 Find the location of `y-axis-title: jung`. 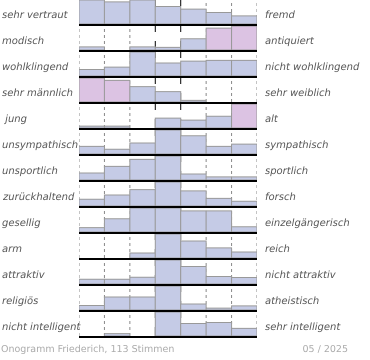

y-axis-title: jung is located at coordinates (14, 119).